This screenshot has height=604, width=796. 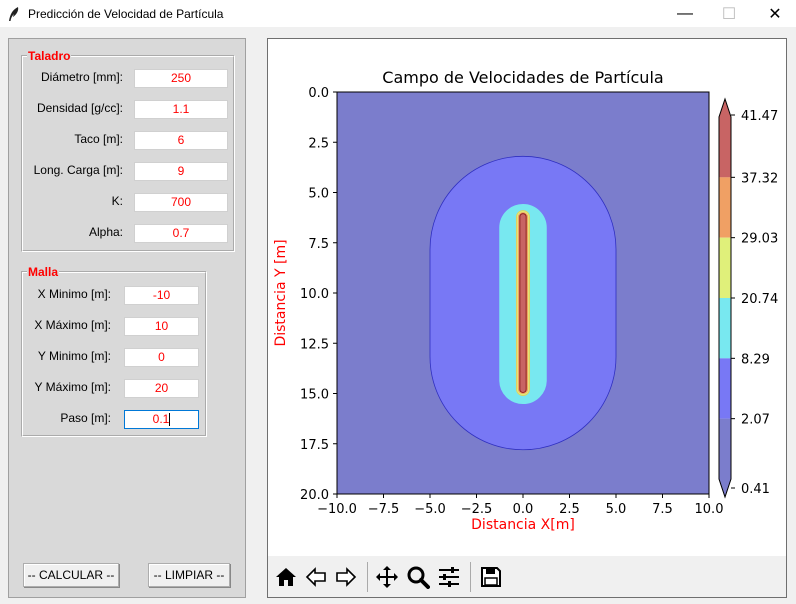 I want to click on x-maximo-input: 10, so click(x=161, y=326).